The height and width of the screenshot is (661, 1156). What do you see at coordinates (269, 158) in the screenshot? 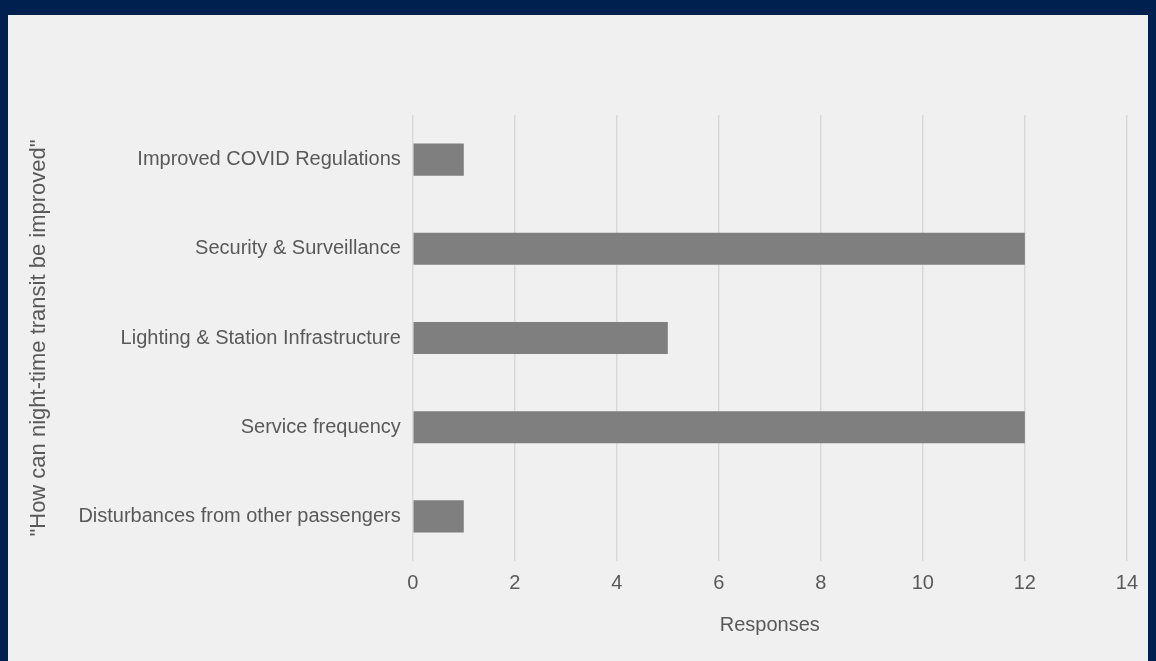
I see `y-tick-label: Improved COVID Regulations` at bounding box center [269, 158].